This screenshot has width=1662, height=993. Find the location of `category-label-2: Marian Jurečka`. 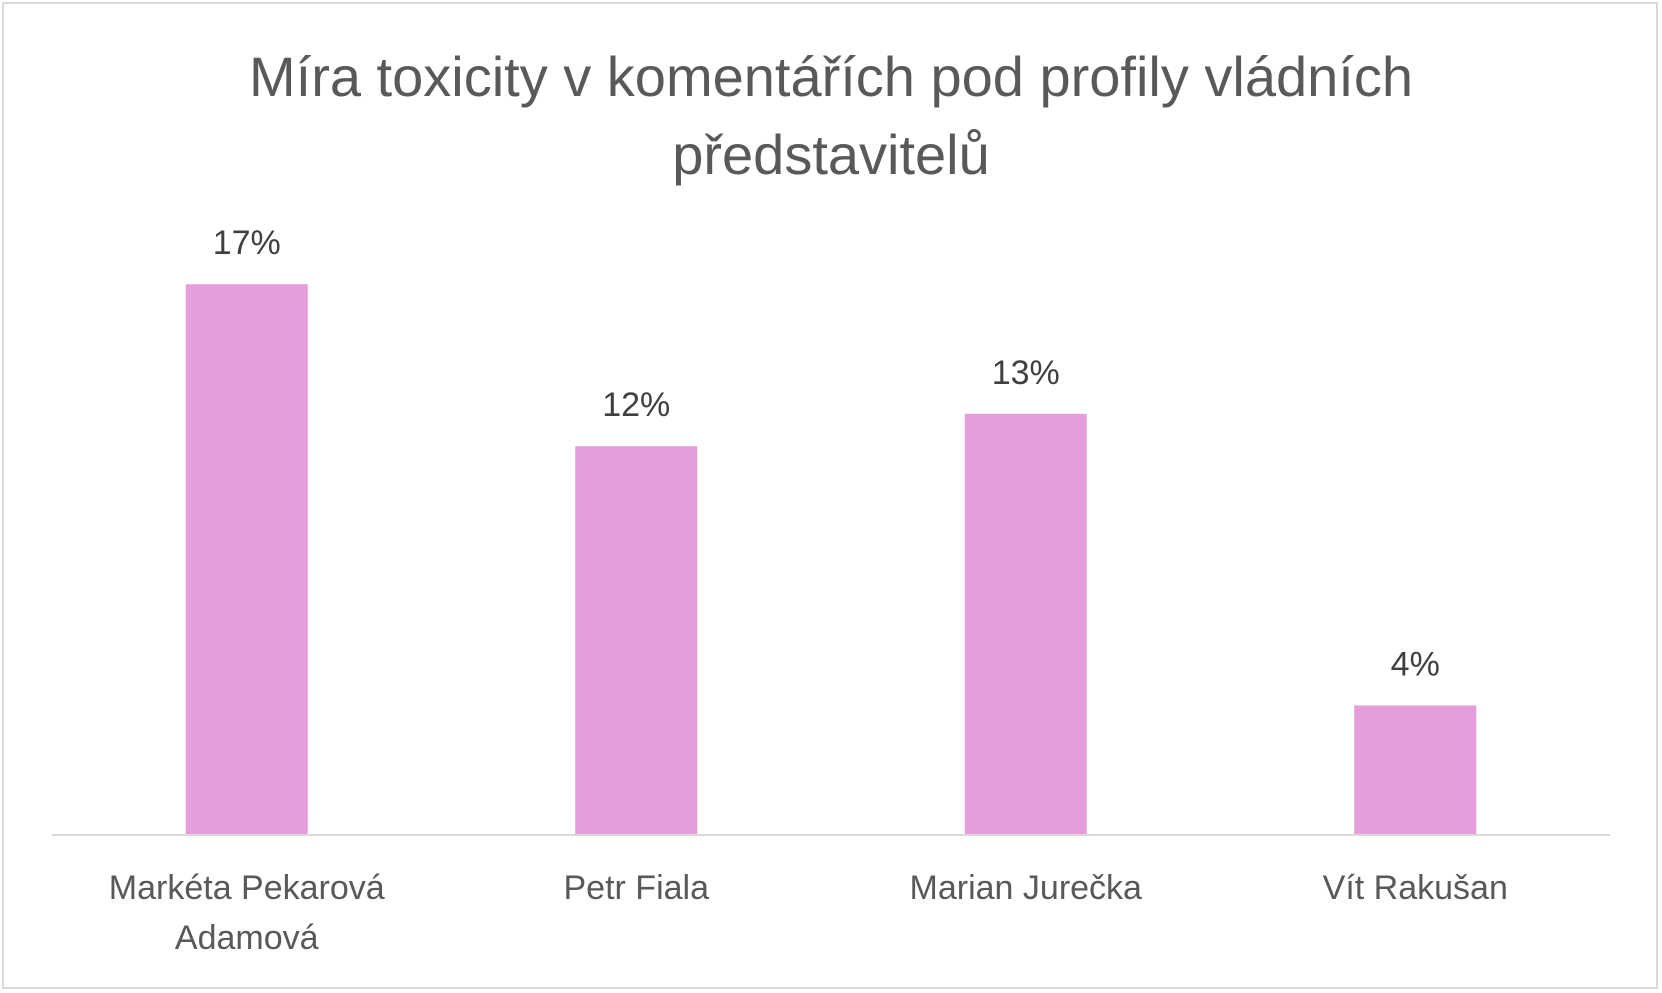

category-label-2: Marian Jurečka is located at coordinates (1026, 888).